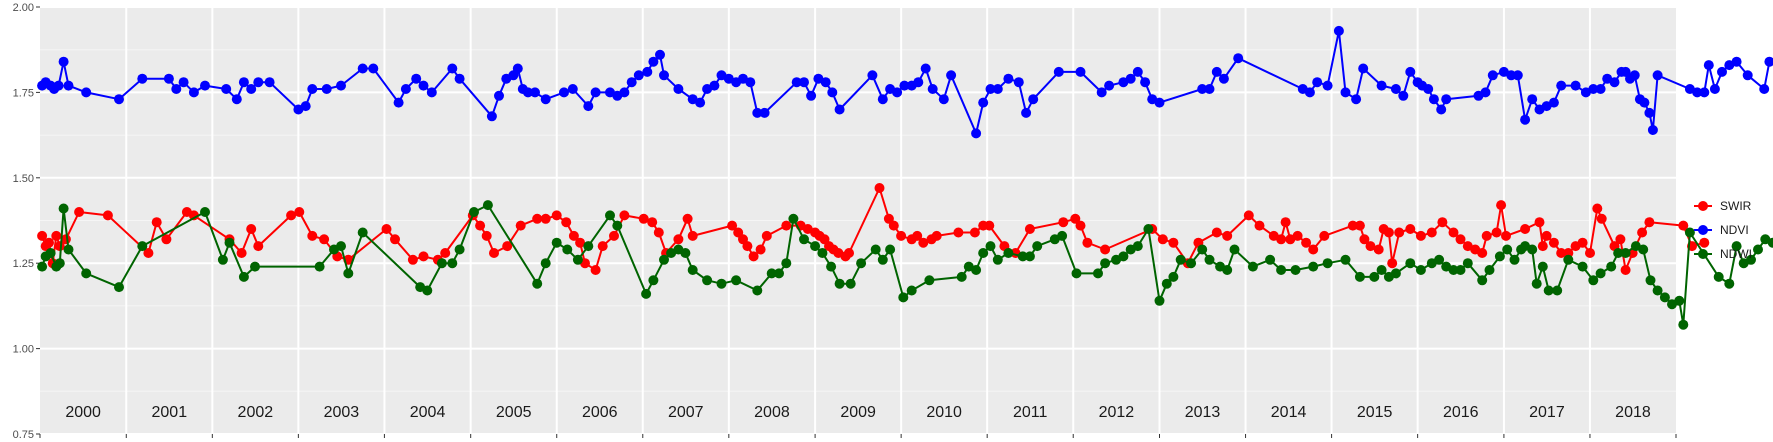  Describe the element at coordinates (944, 412) in the screenshot. I see `year-label-2010: 2010` at that location.